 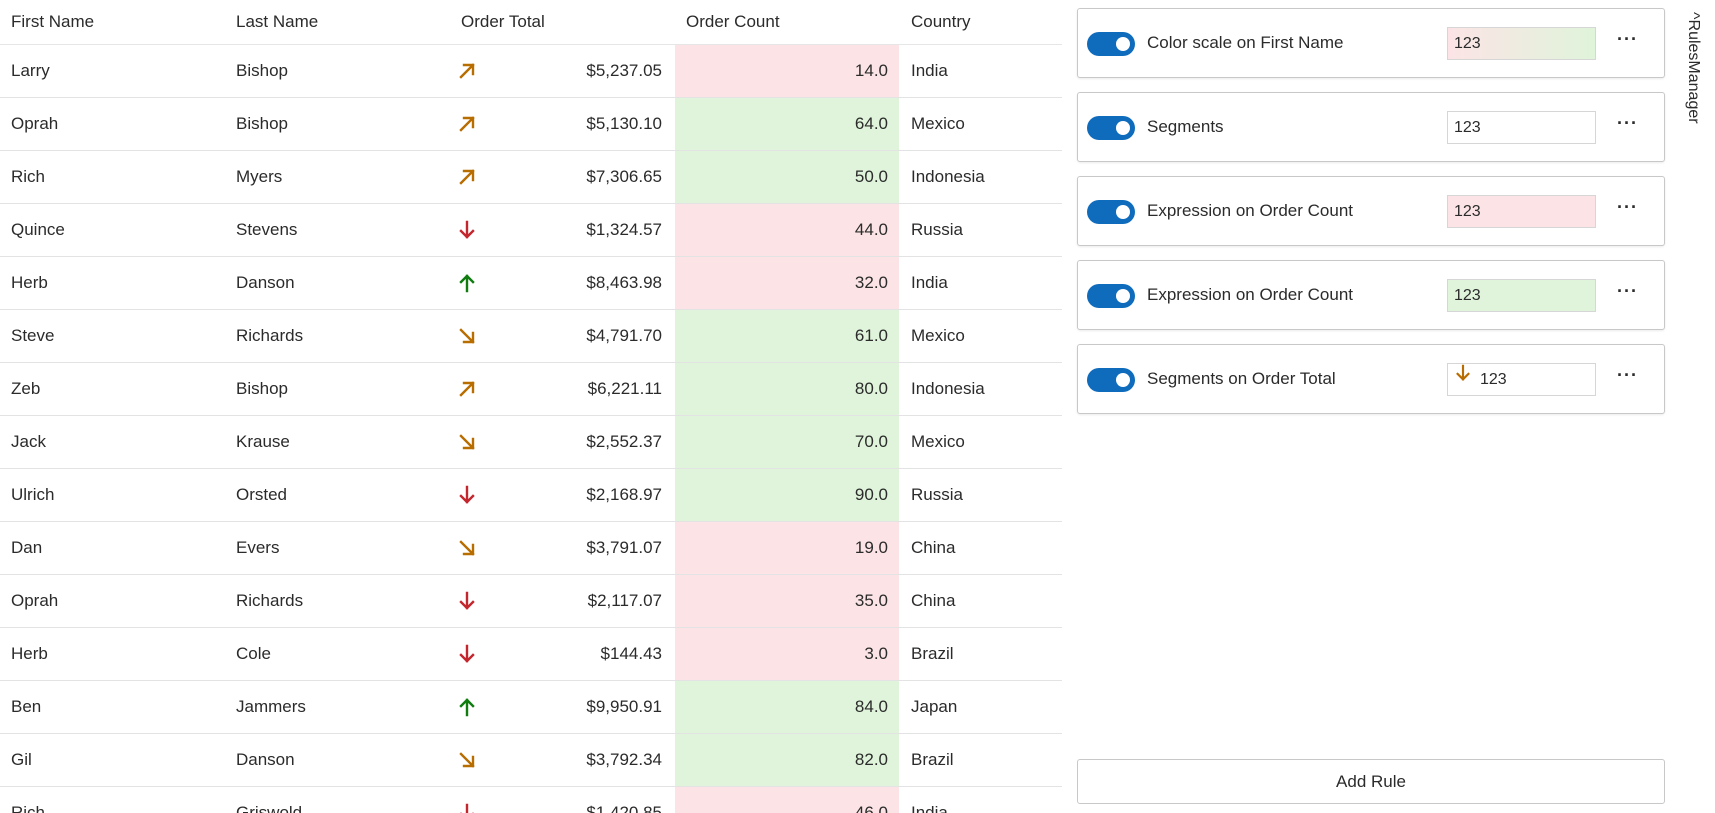 What do you see at coordinates (1371, 781) in the screenshot?
I see `add-rule-button: Add Rule` at bounding box center [1371, 781].